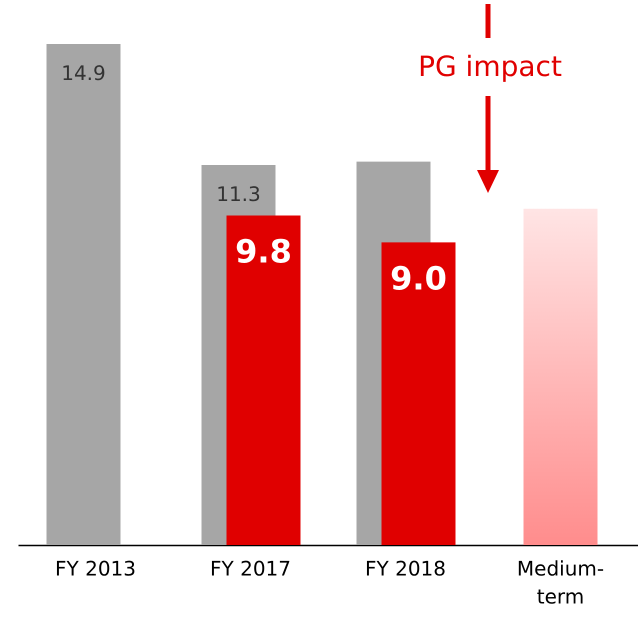 The height and width of the screenshot is (624, 638). I want to click on data-label: 11.3, so click(238, 194).